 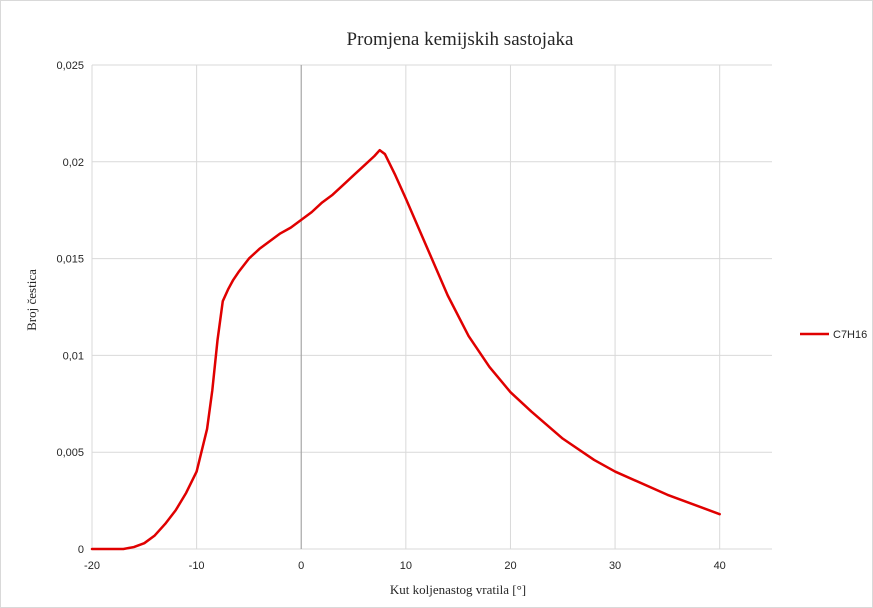 What do you see at coordinates (458, 589) in the screenshot?
I see `x-axis-title: Kut koljenastog vratila [°]` at bounding box center [458, 589].